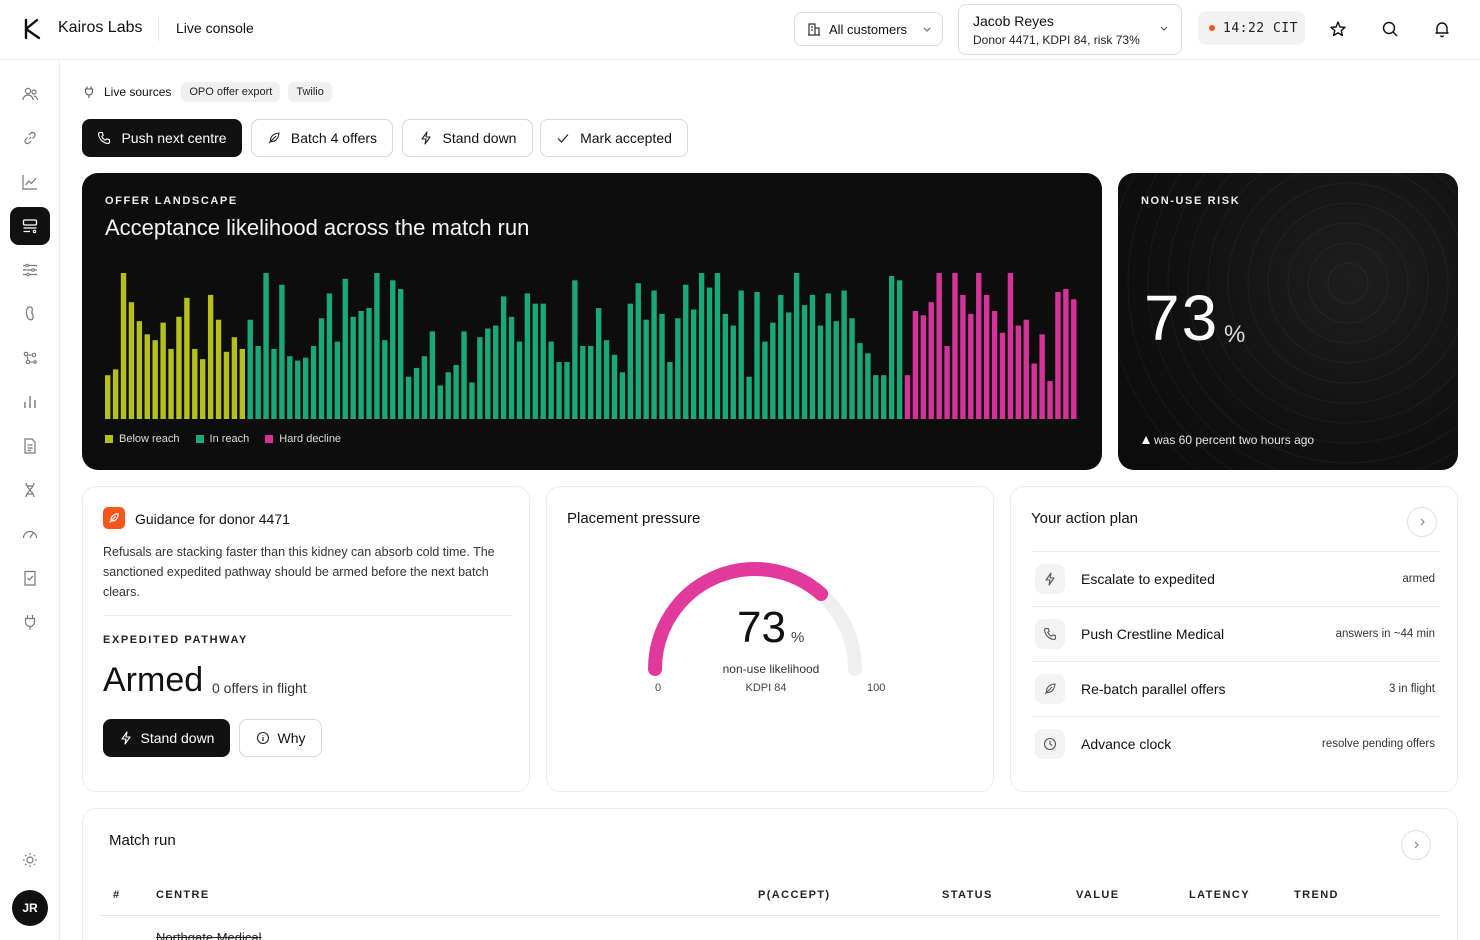 The height and width of the screenshot is (940, 1480). What do you see at coordinates (162, 138) in the screenshot?
I see `push-next-centre-button: Push next centre` at bounding box center [162, 138].